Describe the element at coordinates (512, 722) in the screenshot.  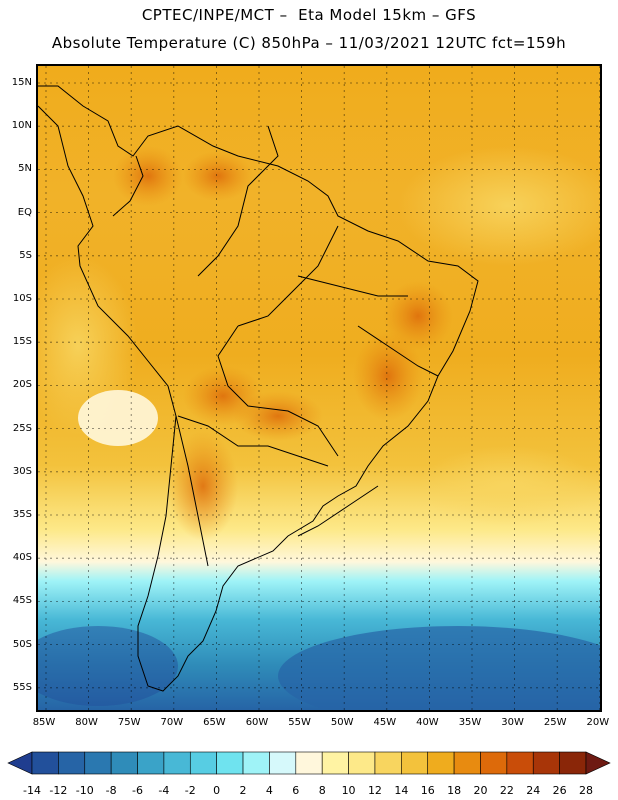
I see `lon-label: 30W` at that location.